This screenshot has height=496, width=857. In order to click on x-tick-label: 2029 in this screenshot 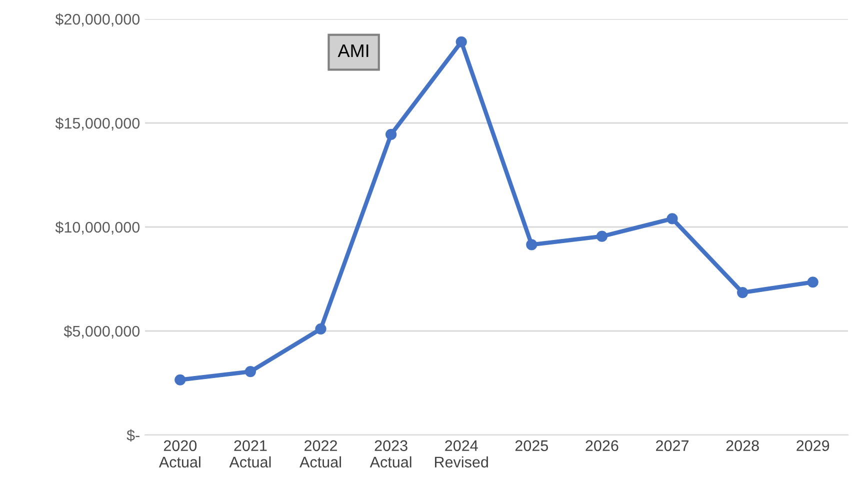, I will do `click(813, 446)`.